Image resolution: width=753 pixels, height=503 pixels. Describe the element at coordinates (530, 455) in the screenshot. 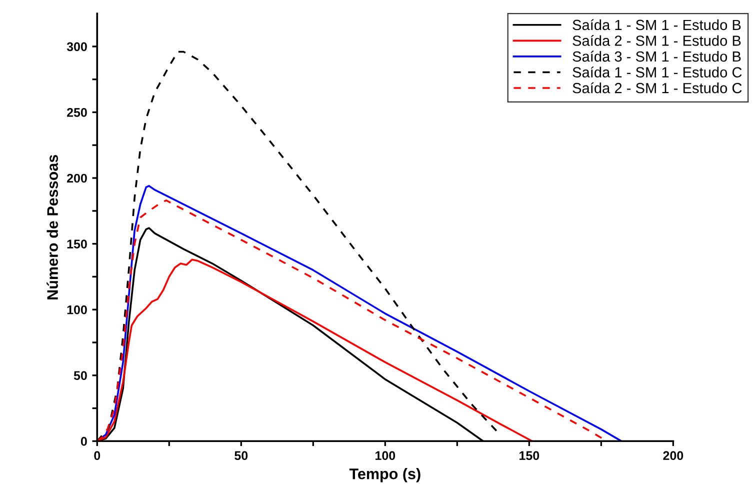

I see `x-tick-label: 150` at that location.